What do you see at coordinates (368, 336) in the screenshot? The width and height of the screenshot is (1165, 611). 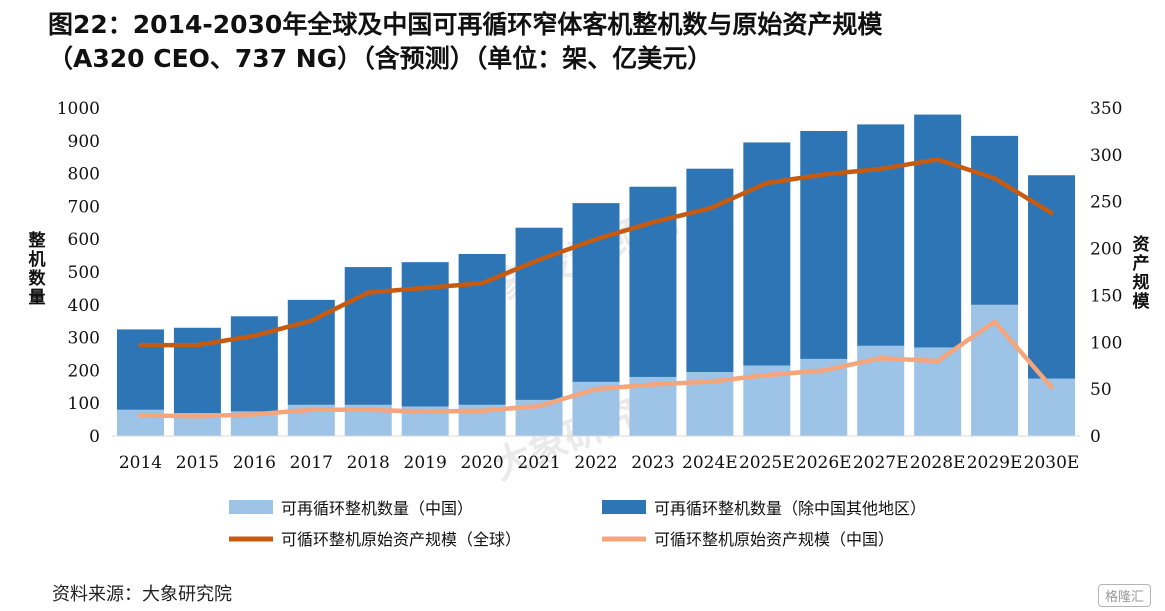 I see `bar-rest-of-world-2018` at bounding box center [368, 336].